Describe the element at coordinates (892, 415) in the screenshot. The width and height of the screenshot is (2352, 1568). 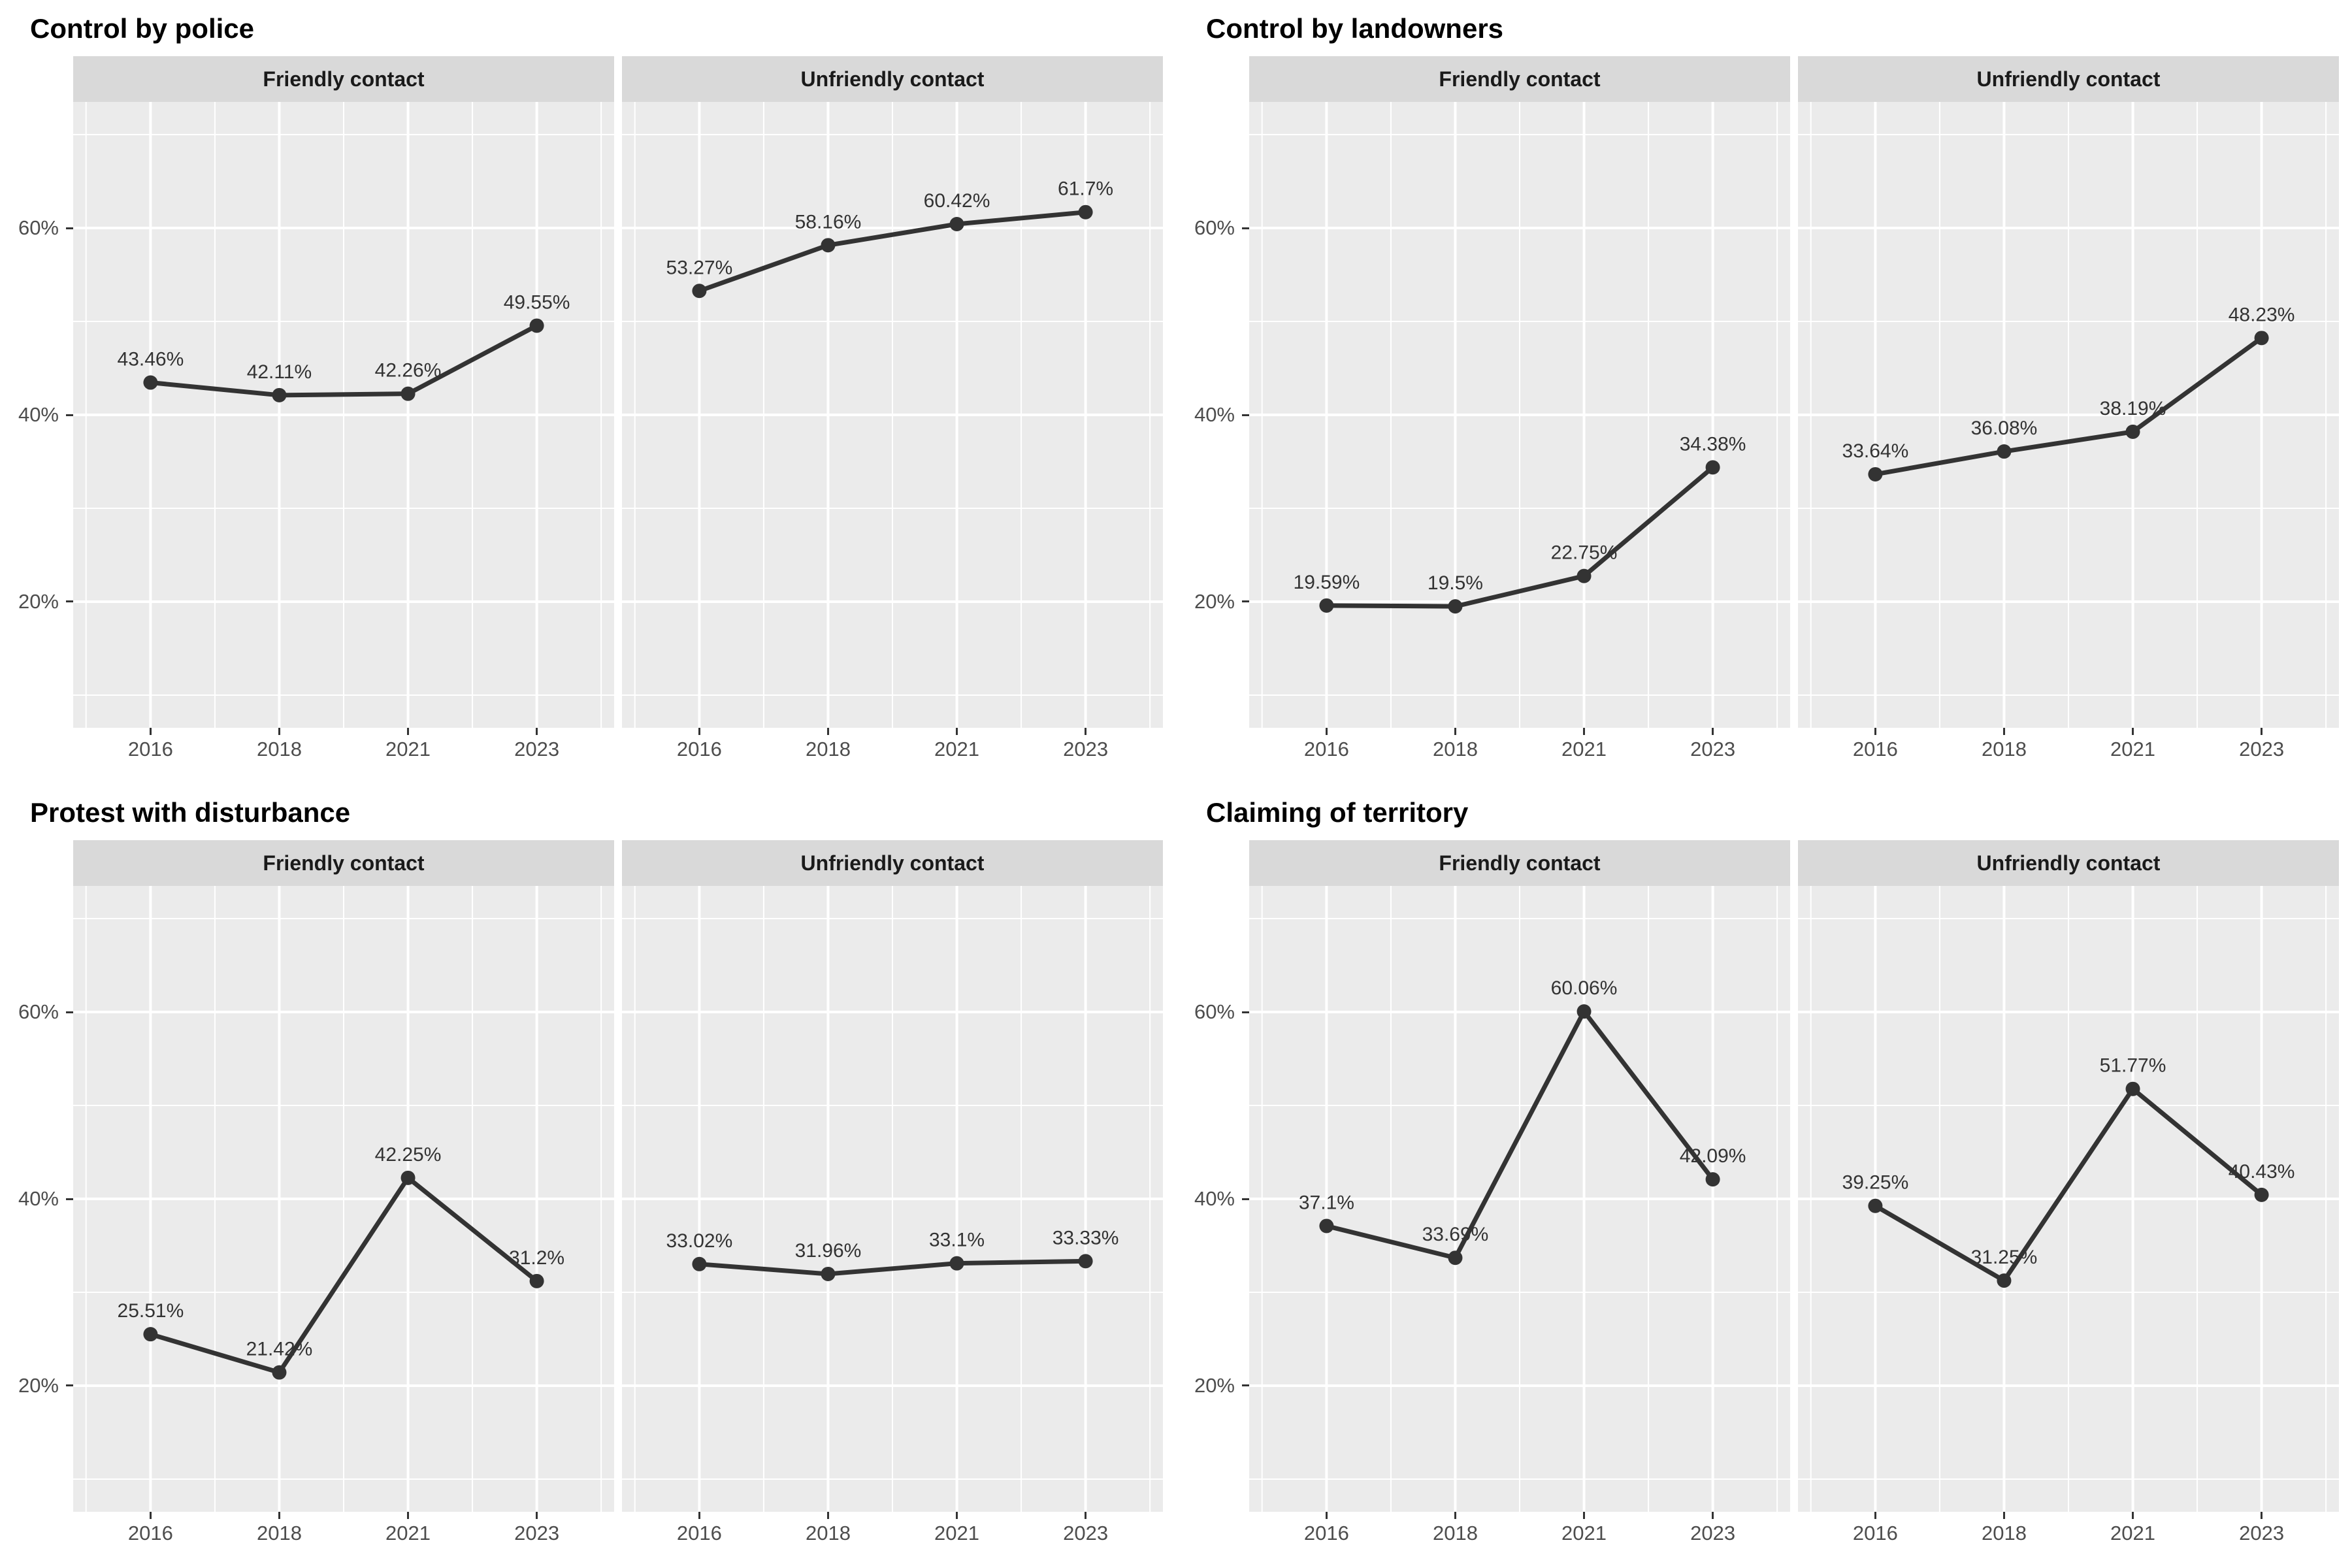
I see `facet-panel: 53.27% 58.16% 60.42% 61.7%` at that location.